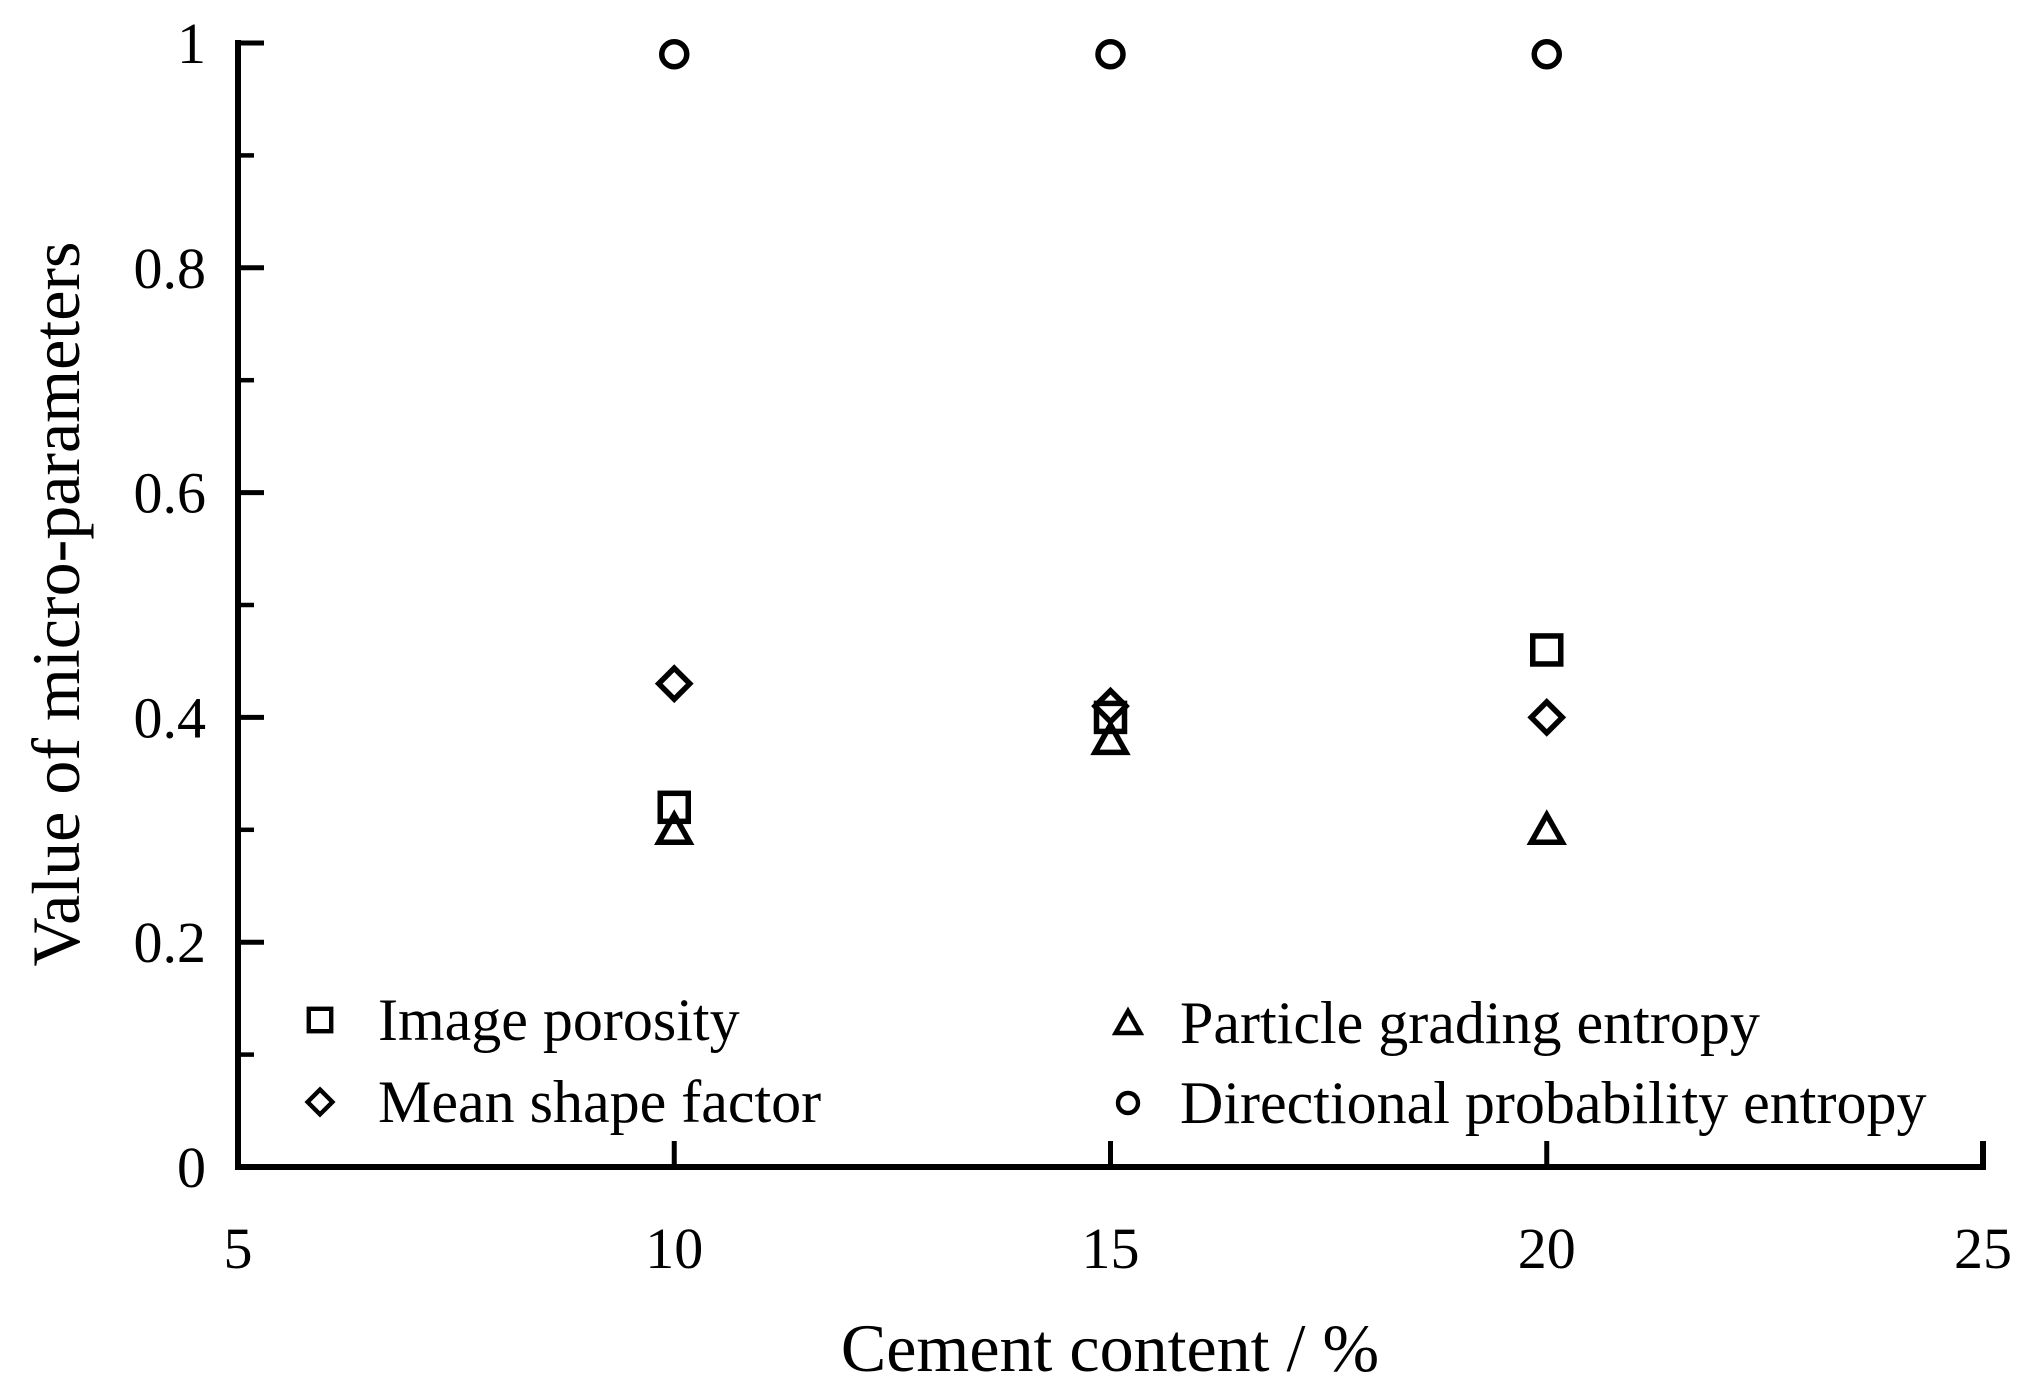 The width and height of the screenshot is (2035, 1400). What do you see at coordinates (600, 1102) in the screenshot?
I see `legend-label-mean-shape-factor: Mean shape factor` at bounding box center [600, 1102].